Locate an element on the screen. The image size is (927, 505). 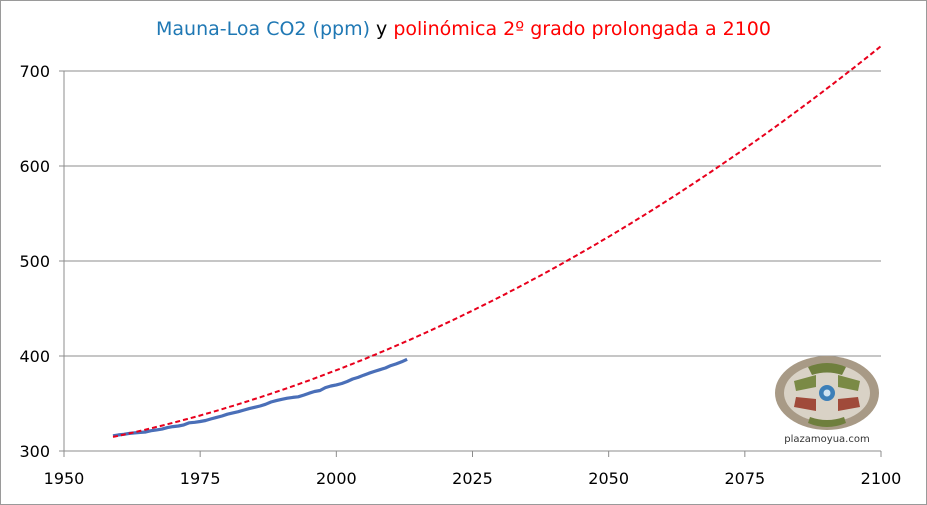
plaza-emblem-icon: plazamoyua.com is located at coordinates (827, 400).